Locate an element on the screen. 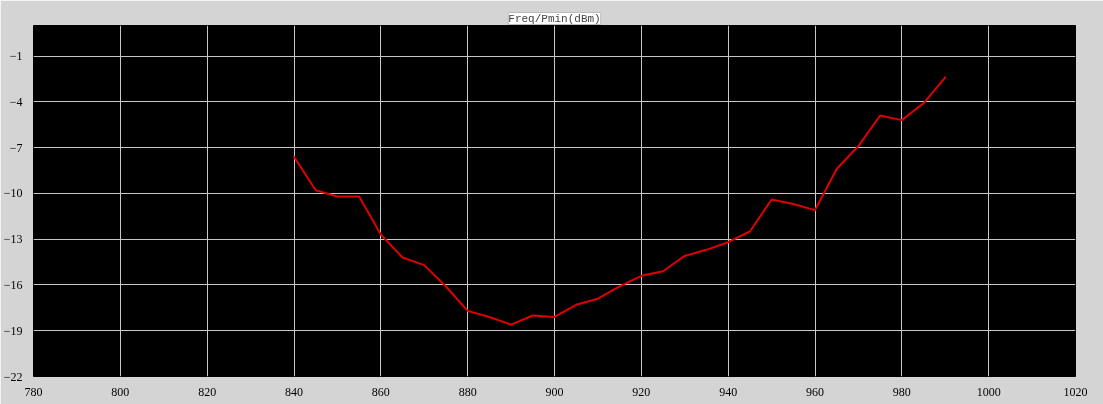 The width and height of the screenshot is (1103, 404). x-tick-label: 860 is located at coordinates (380, 391).